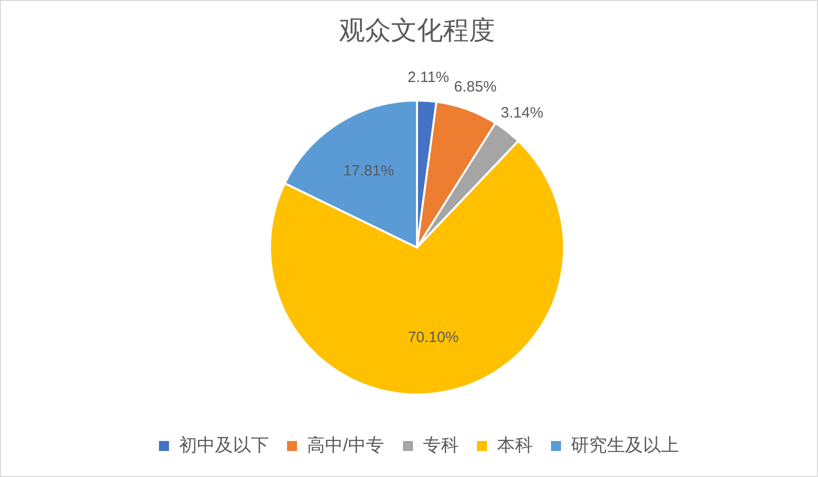 This screenshot has width=818, height=477. Describe the element at coordinates (625, 445) in the screenshot. I see `legend-label: 研究生及以上` at that location.